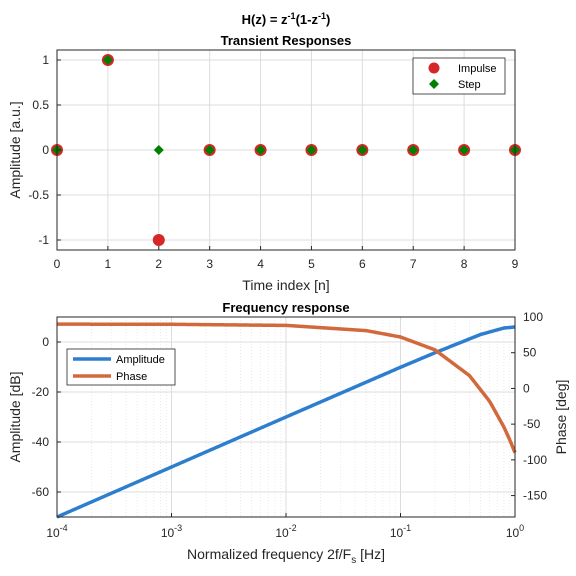 This screenshot has width=576, height=576. I want to click on frequency-ytick-right-label: 50, so click(530, 353).